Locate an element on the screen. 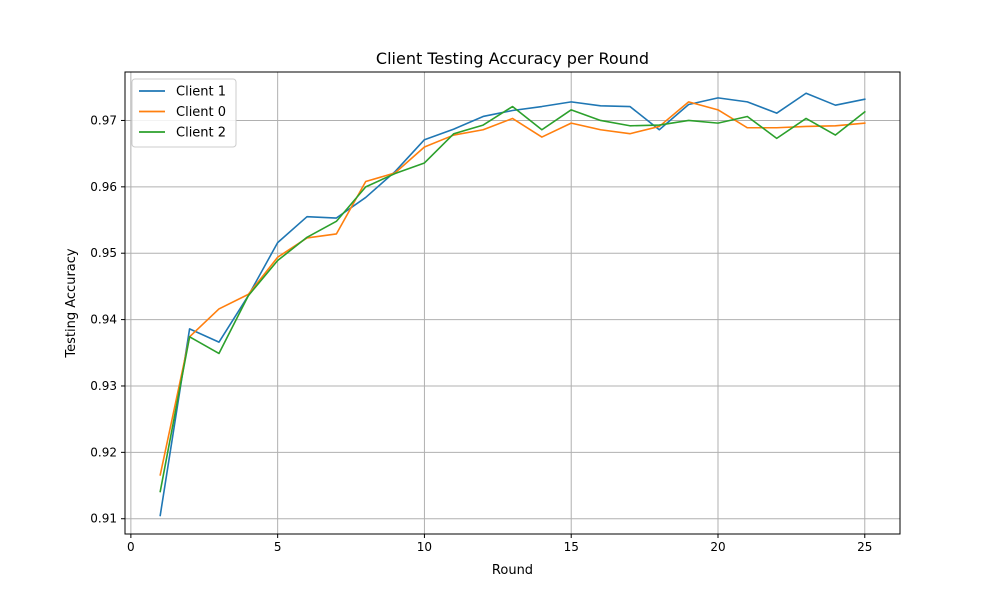  y-tick-label: 0.95 is located at coordinates (103, 253).